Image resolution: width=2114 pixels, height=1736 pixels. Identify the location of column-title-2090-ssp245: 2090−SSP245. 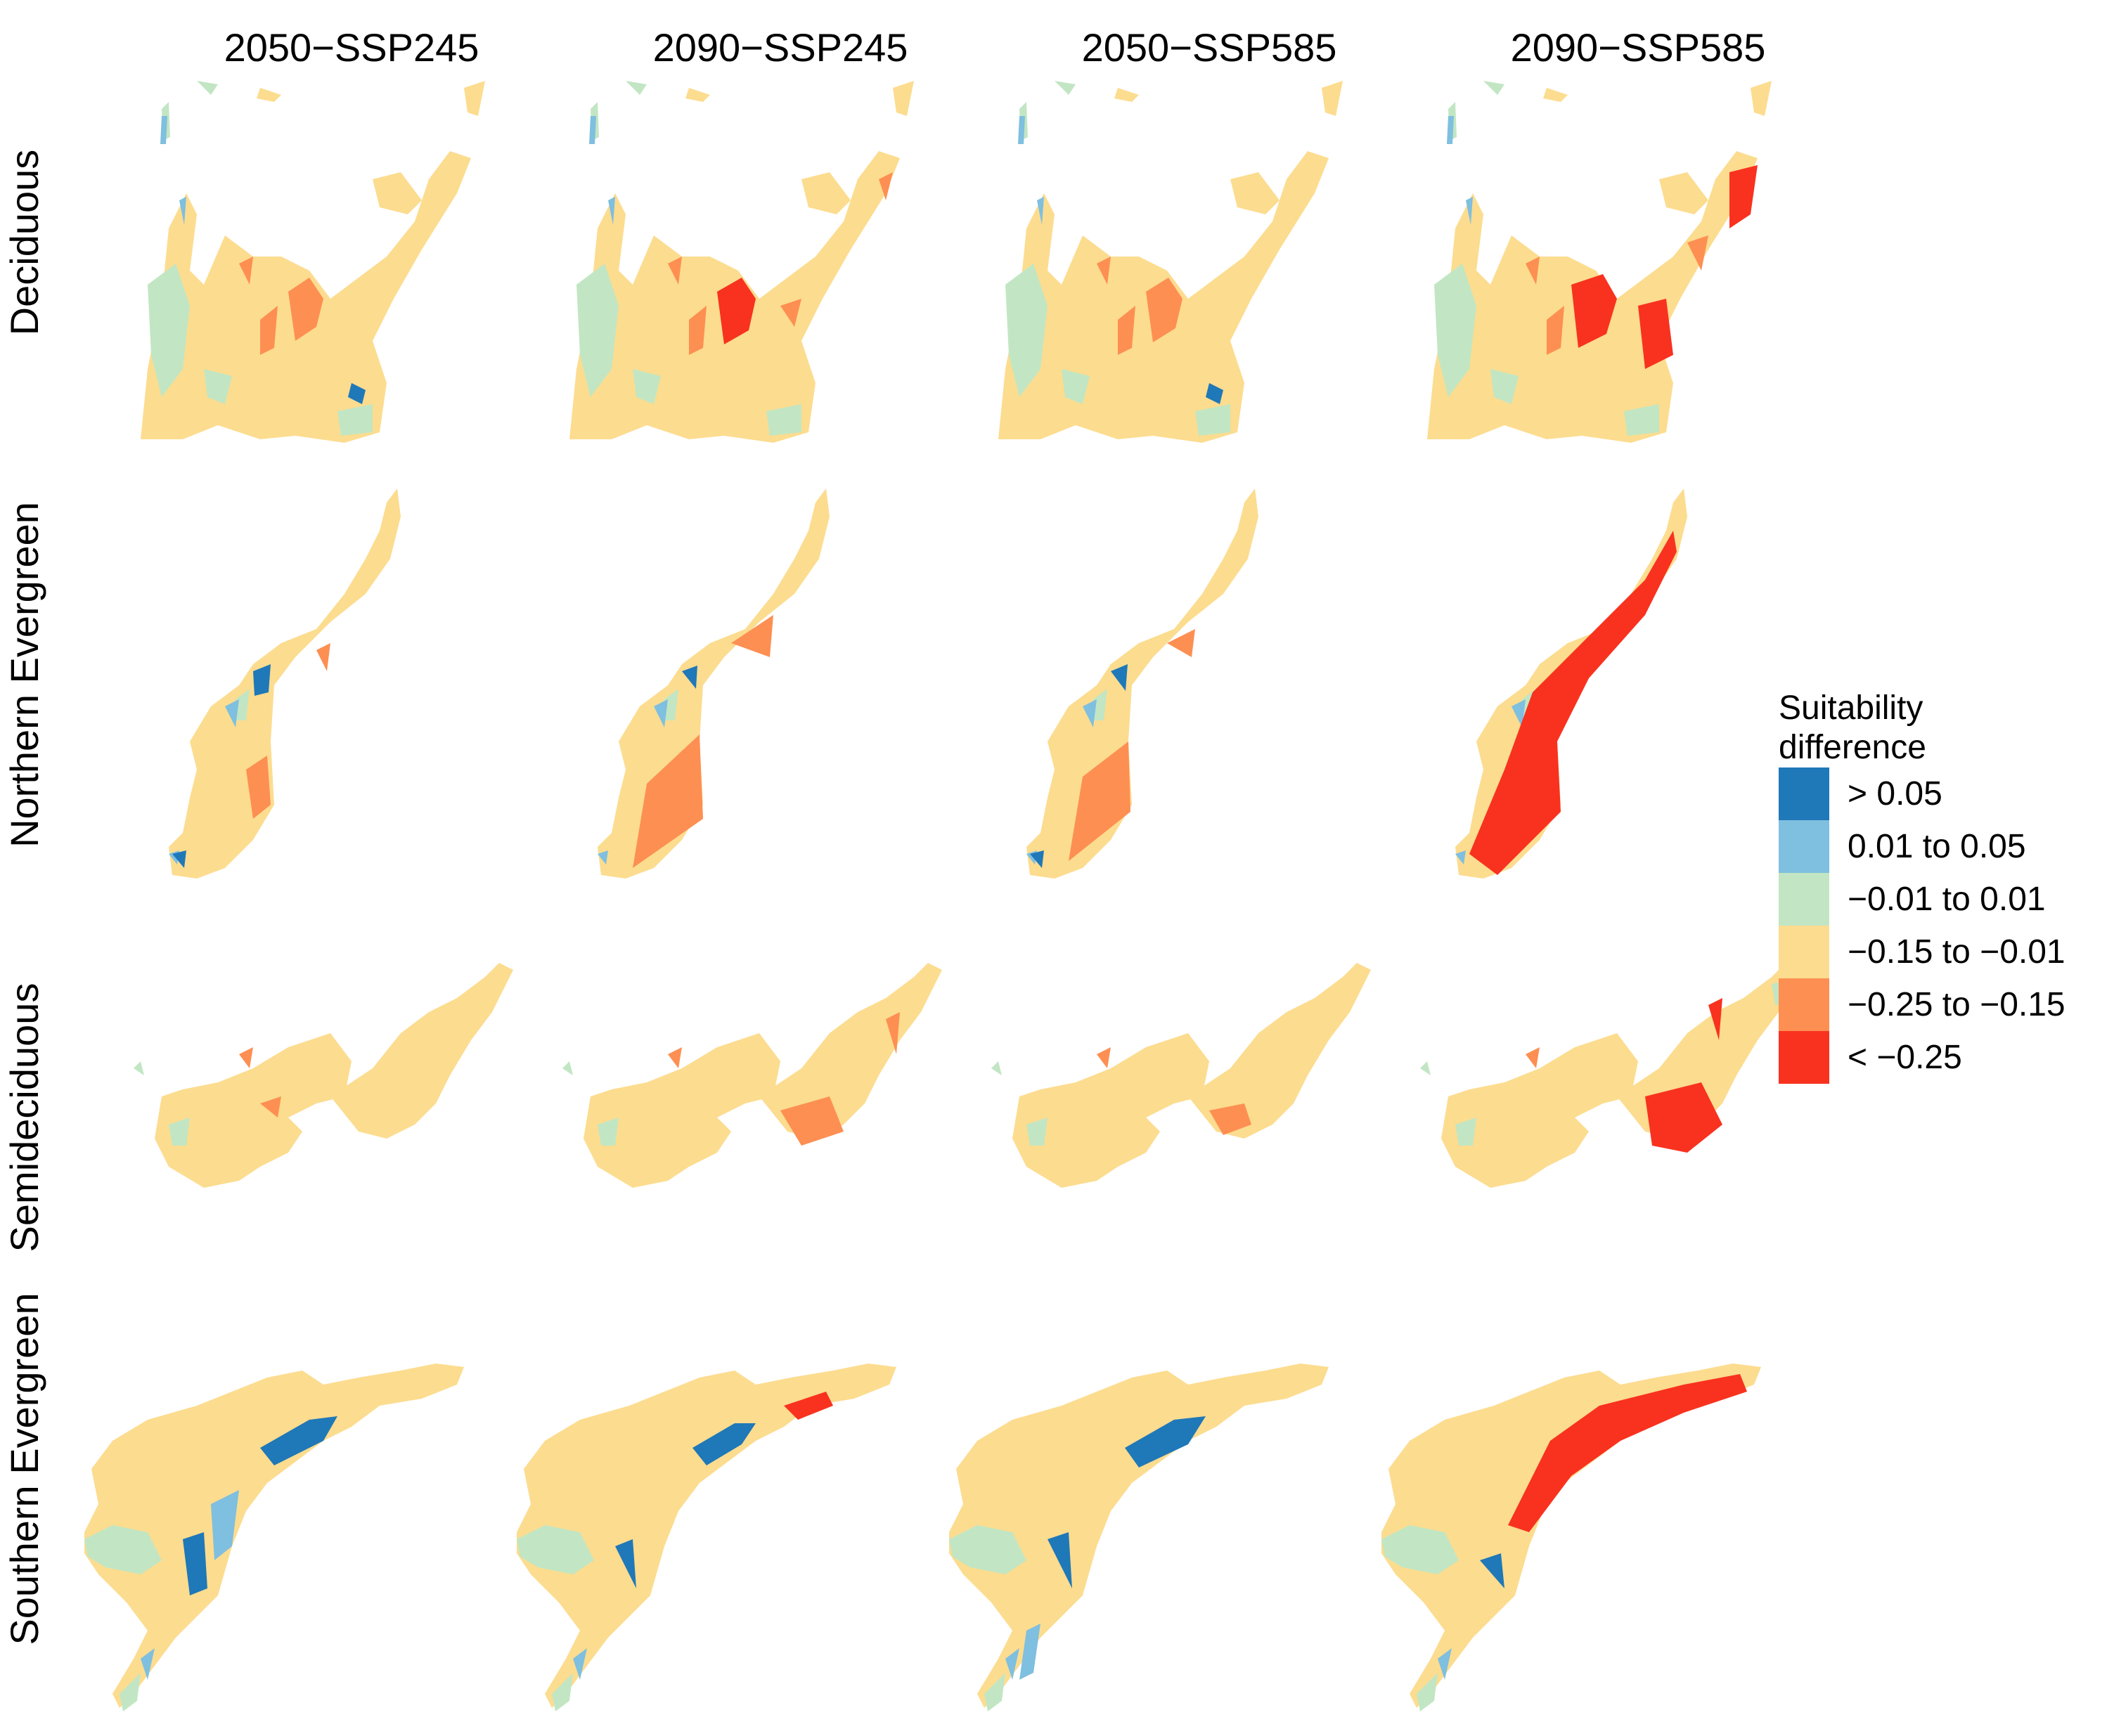
(780, 47).